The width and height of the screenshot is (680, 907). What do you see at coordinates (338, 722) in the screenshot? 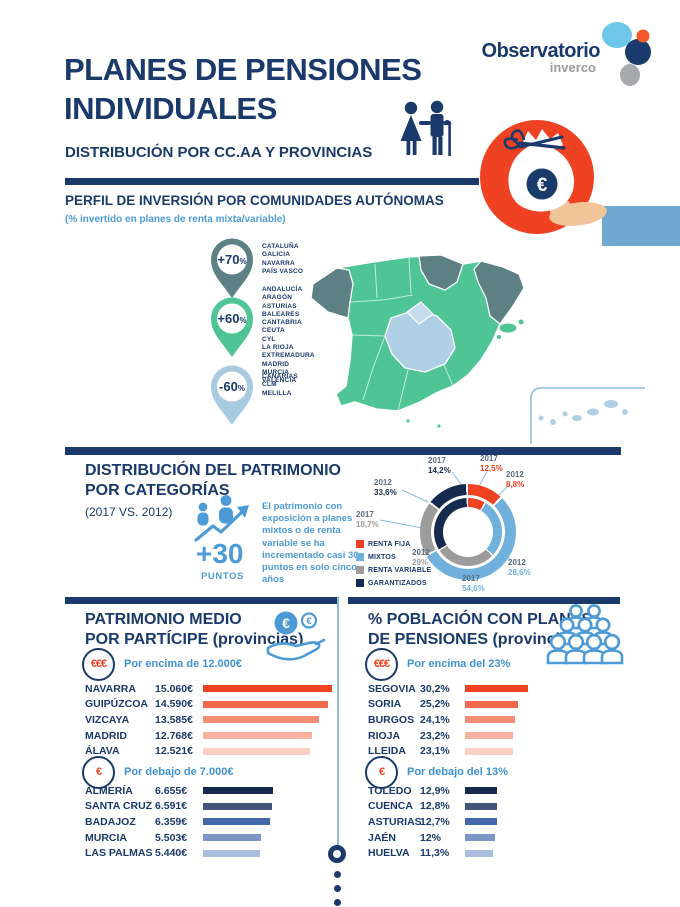
I see `panel-divider-line` at bounding box center [338, 722].